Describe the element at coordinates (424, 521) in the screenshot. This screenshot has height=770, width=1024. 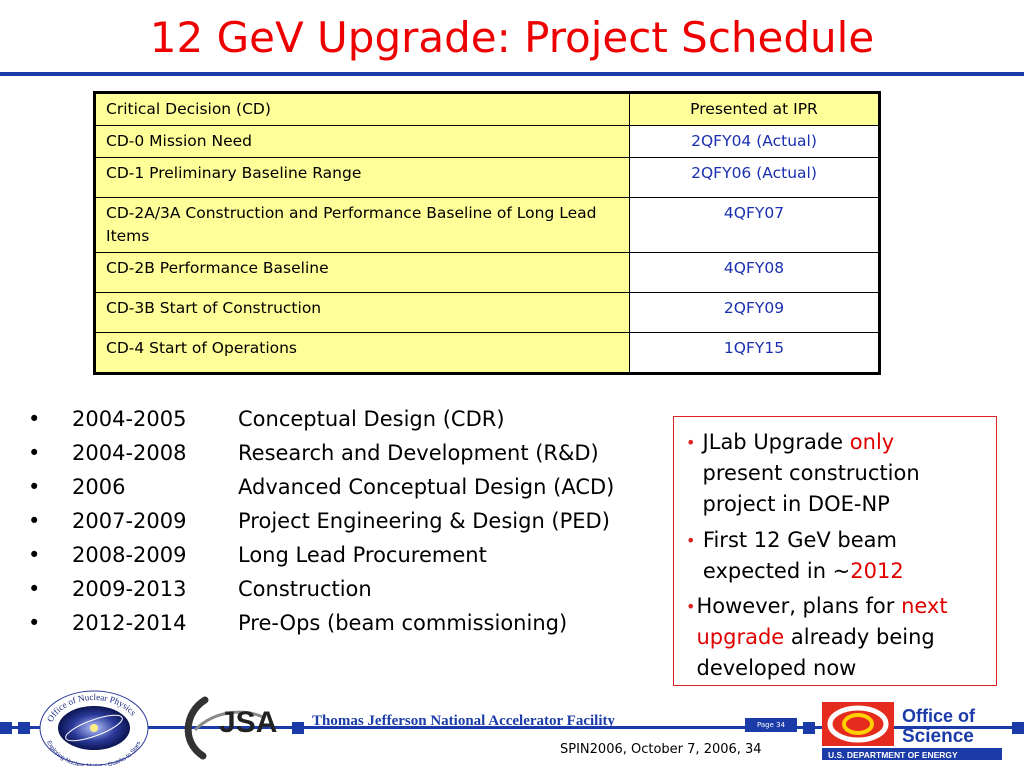
I see `schedule-desc: Project Engineering & Design (PED)` at that location.